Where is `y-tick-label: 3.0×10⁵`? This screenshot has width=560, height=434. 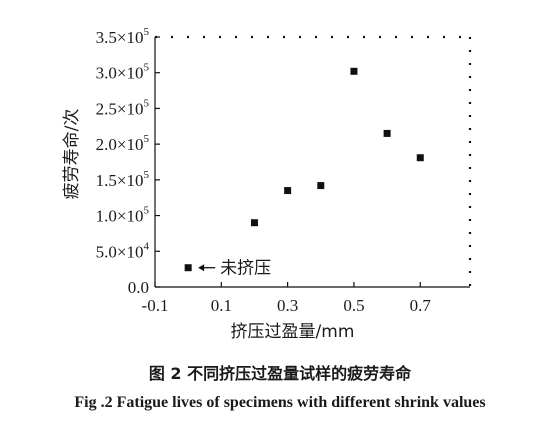
y-tick-label: 3.0×10⁵ is located at coordinates (123, 72).